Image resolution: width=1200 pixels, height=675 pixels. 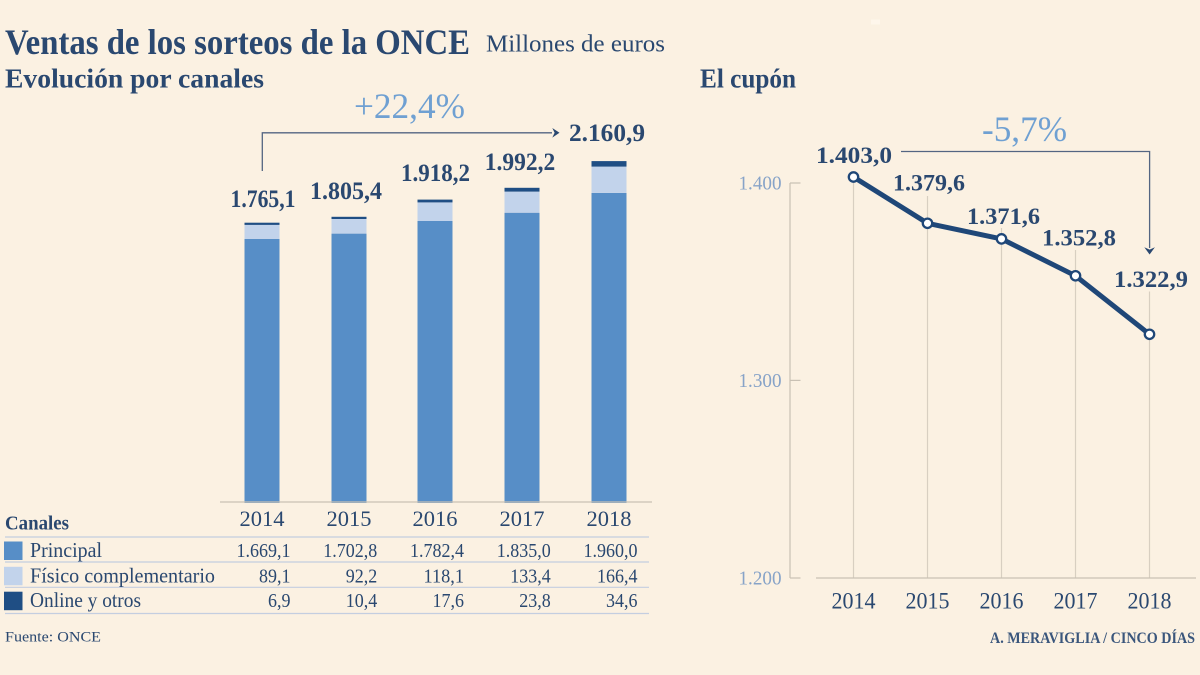 What do you see at coordinates (1003, 216) in the screenshot?
I see `svg-text: 1.371,6` at bounding box center [1003, 216].